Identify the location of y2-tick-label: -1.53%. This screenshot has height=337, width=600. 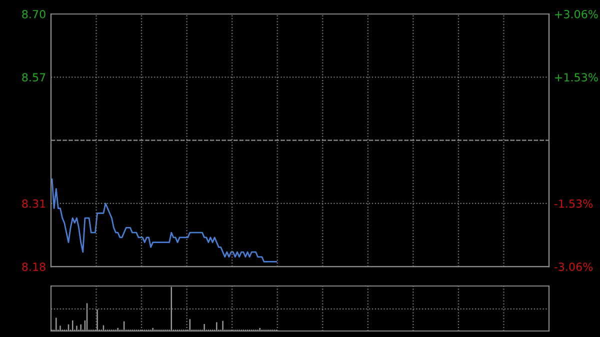
(573, 203).